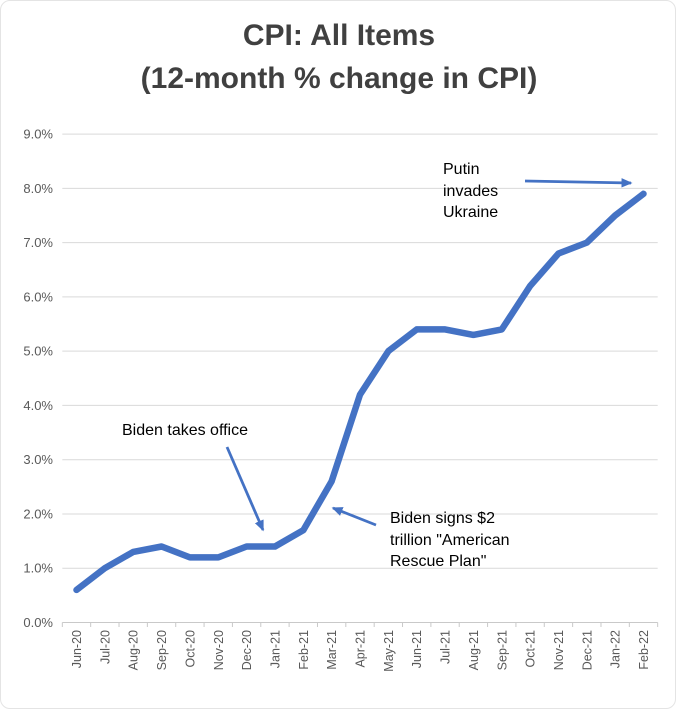 This screenshot has width=676, height=710. I want to click on x-axis-label: Oct-21, so click(531, 649).